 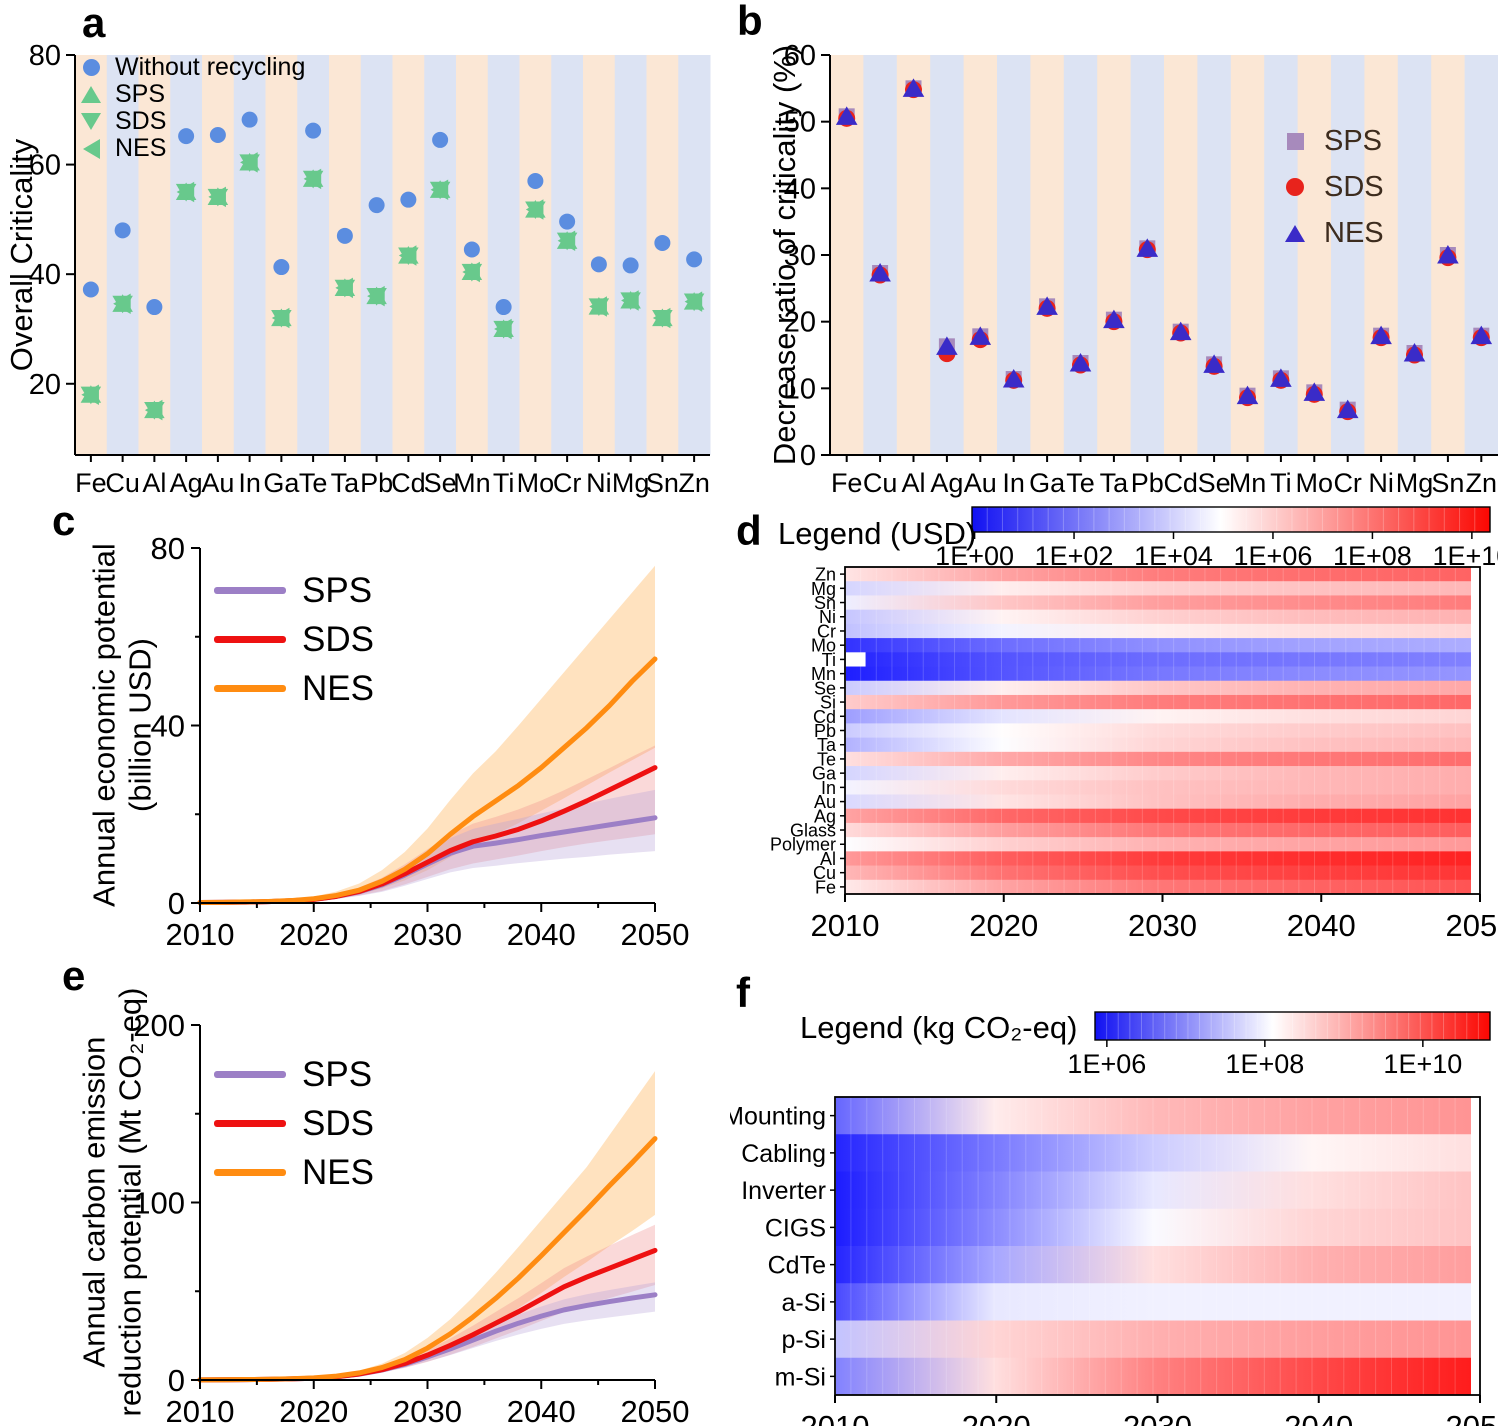 What do you see at coordinates (783, 1154) in the screenshot?
I see `svg-text: Cabling` at bounding box center [783, 1154].